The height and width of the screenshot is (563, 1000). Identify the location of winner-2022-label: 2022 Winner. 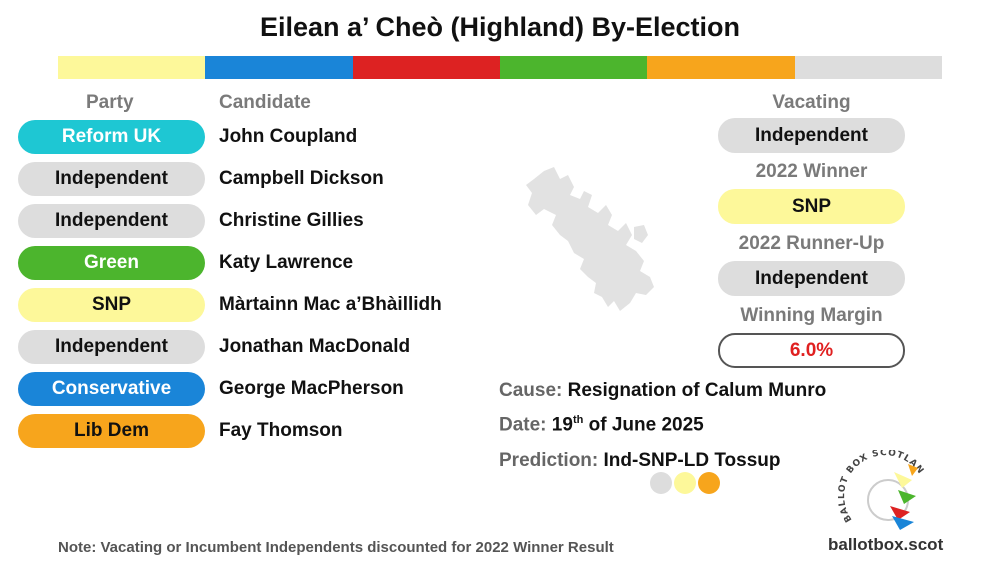
(811, 171).